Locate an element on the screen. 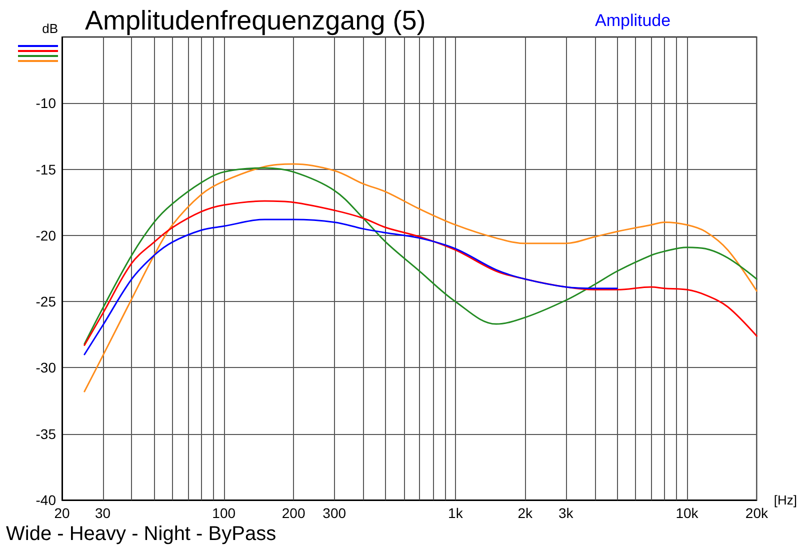 The height and width of the screenshot is (547, 800). x-tick-label: 20k is located at coordinates (757, 513).